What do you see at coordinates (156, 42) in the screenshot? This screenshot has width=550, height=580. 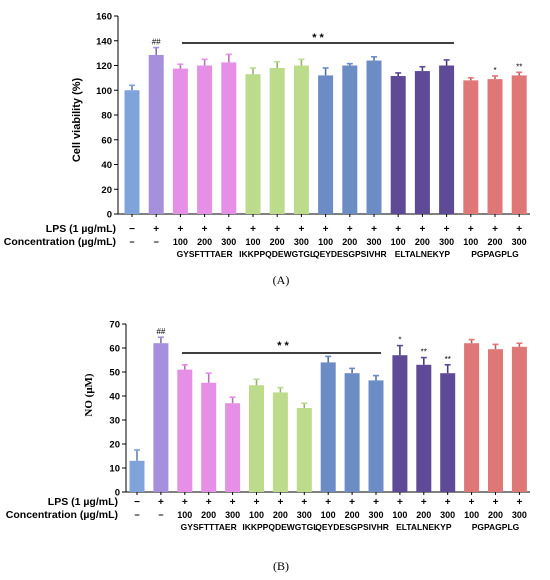 I see `panel-a-bar-annotation: ##` at bounding box center [156, 42].